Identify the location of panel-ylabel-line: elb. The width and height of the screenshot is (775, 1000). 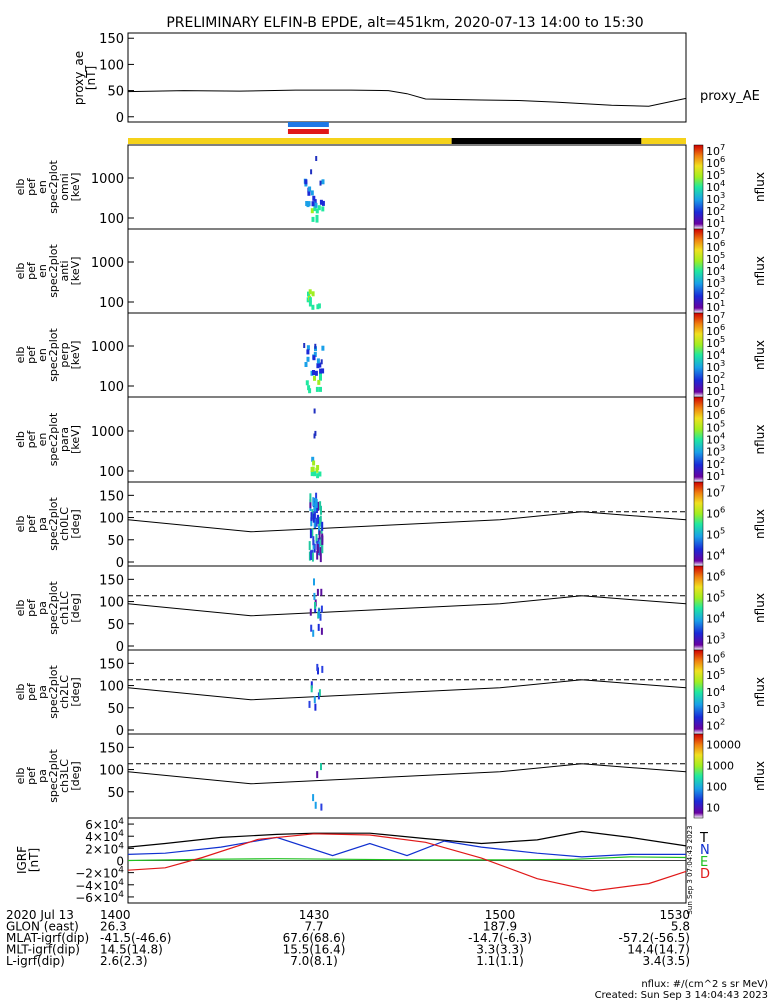
(20, 608).